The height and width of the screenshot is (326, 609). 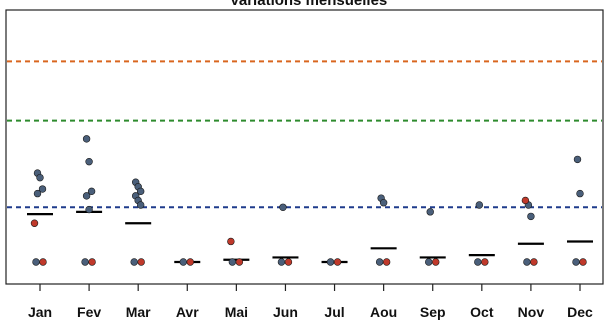 I want to click on x-tick-label: Jan, so click(x=40, y=312).